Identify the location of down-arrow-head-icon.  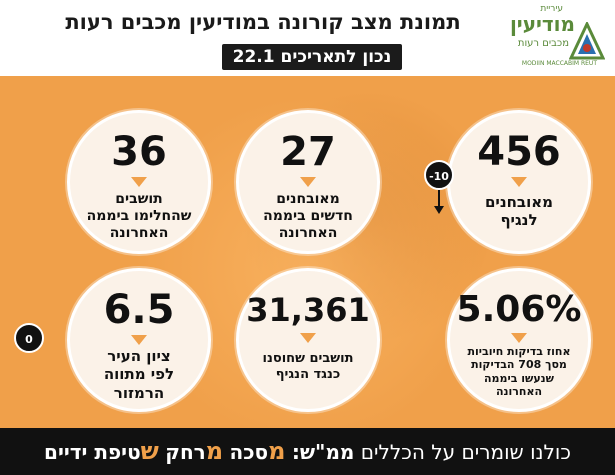
(439, 210).